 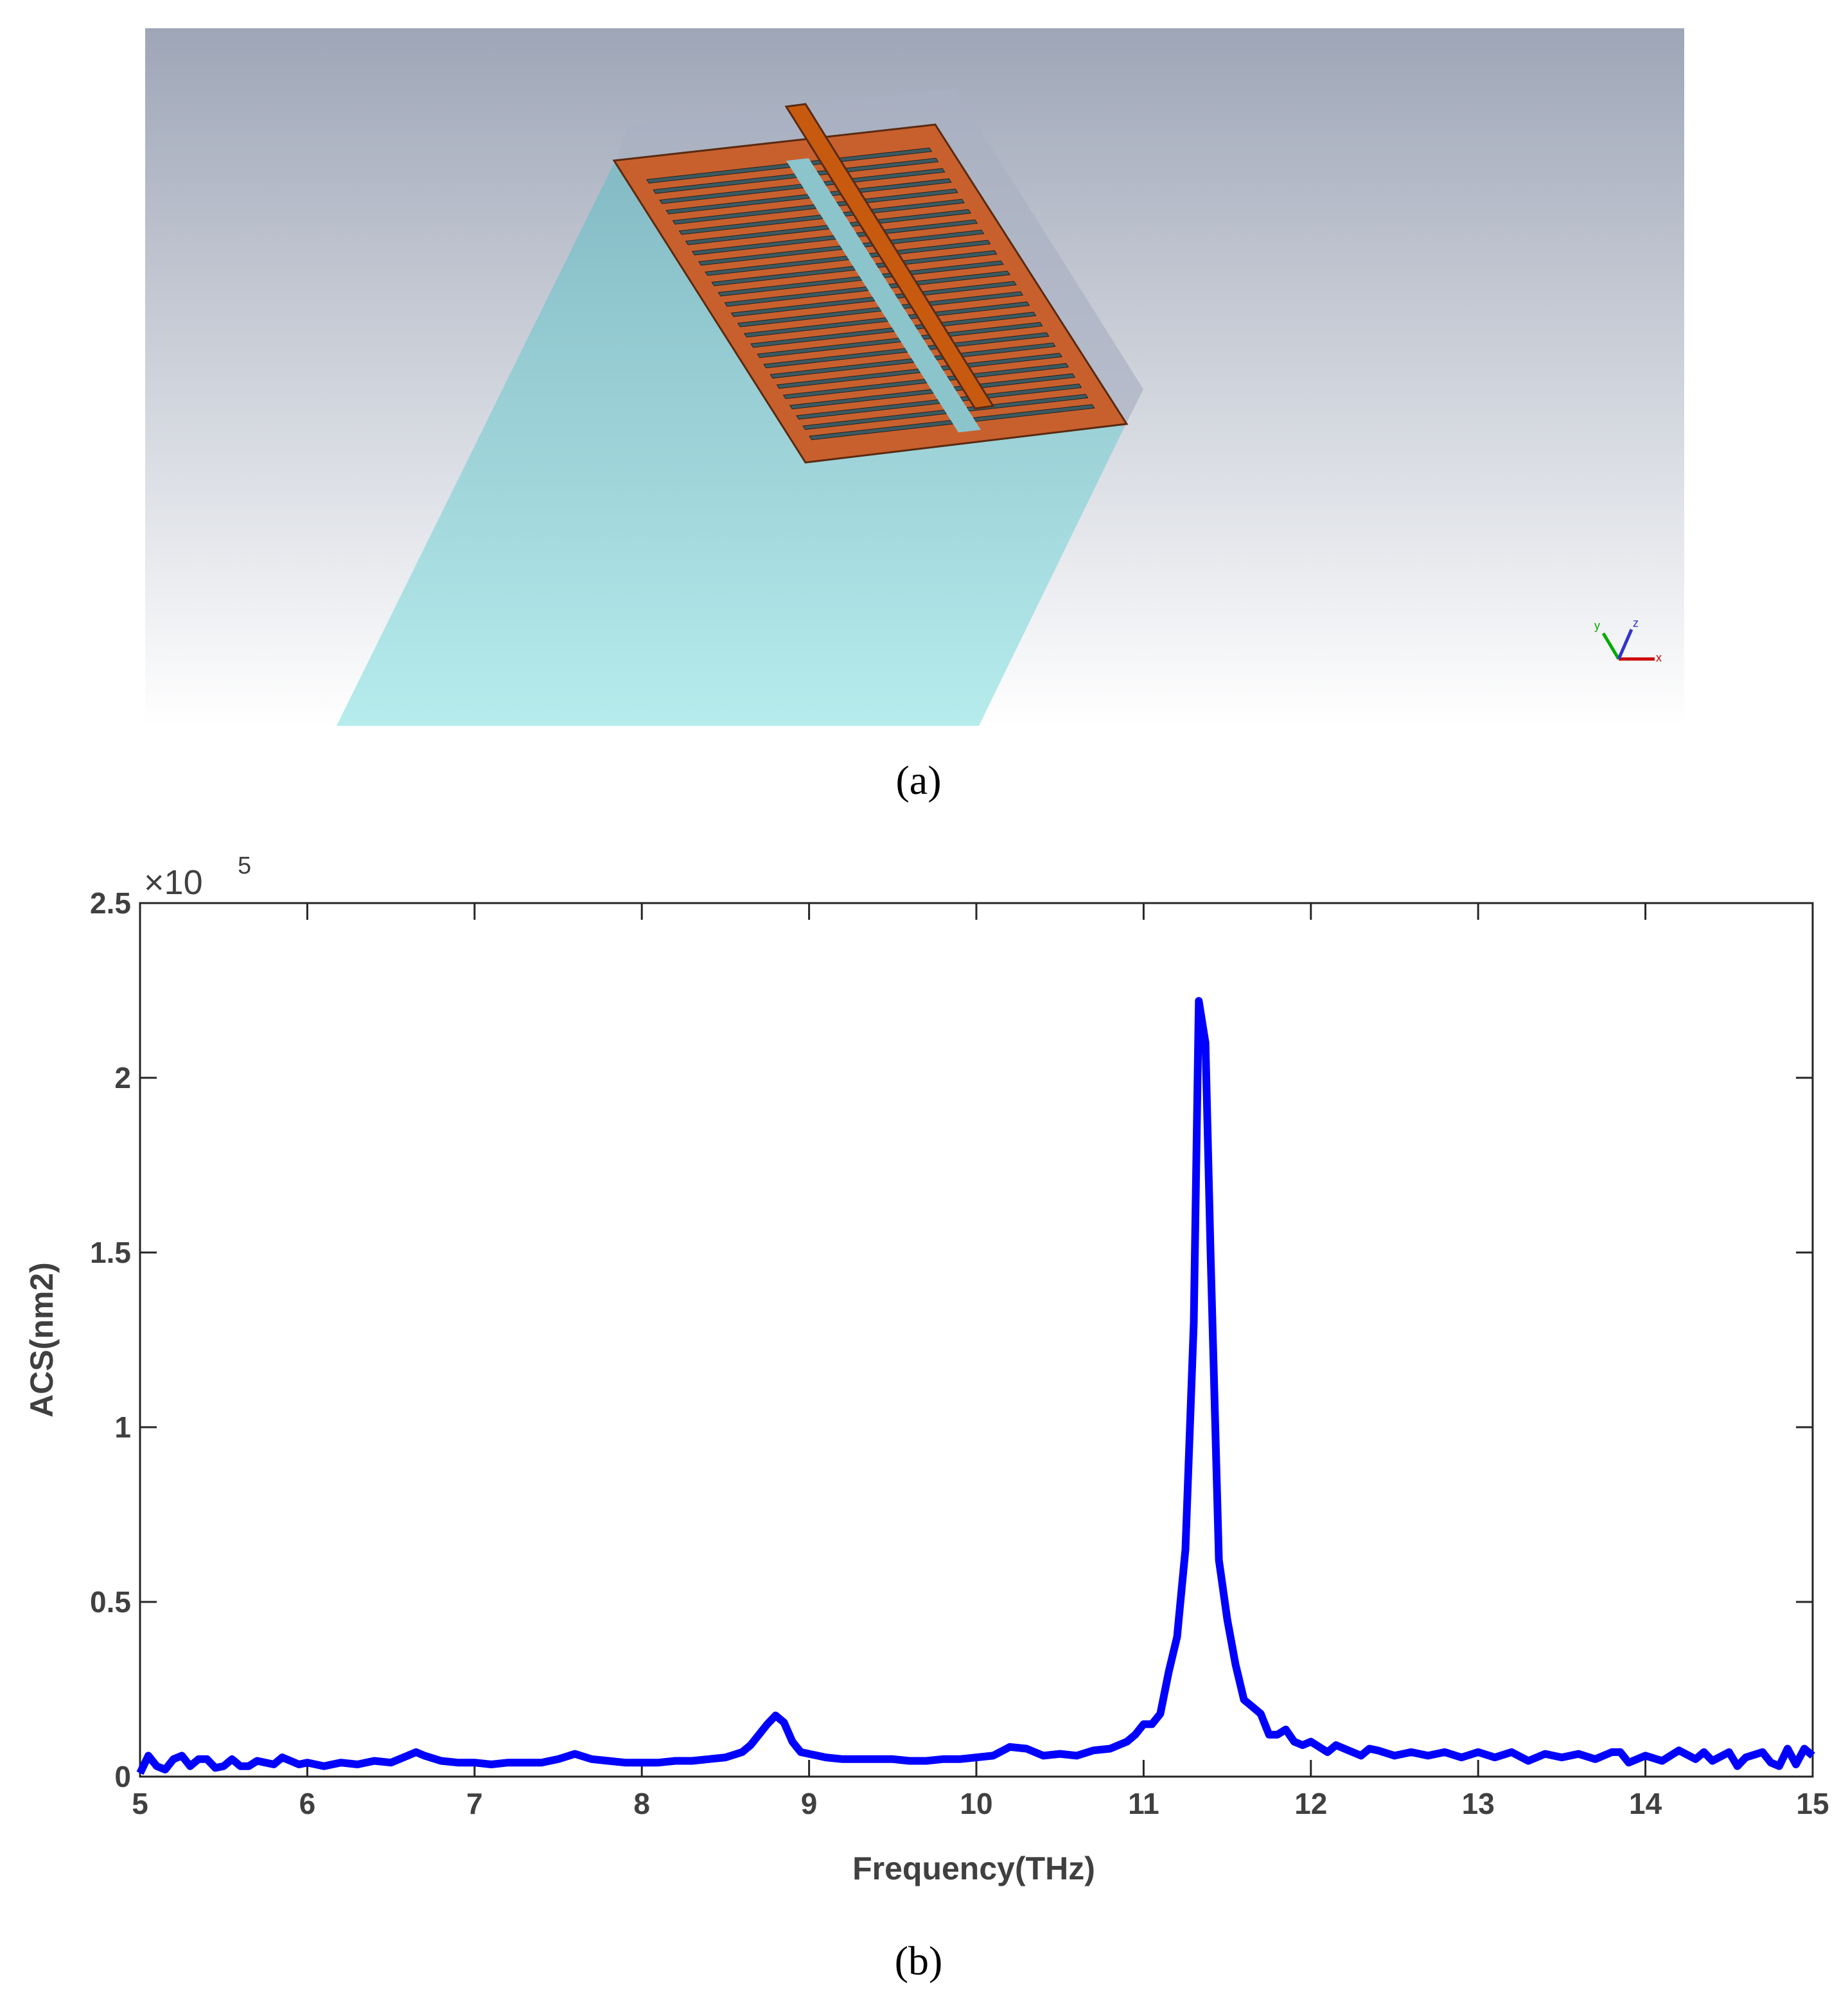 What do you see at coordinates (122, 1776) in the screenshot?
I see `y-tick-label: 0` at bounding box center [122, 1776].